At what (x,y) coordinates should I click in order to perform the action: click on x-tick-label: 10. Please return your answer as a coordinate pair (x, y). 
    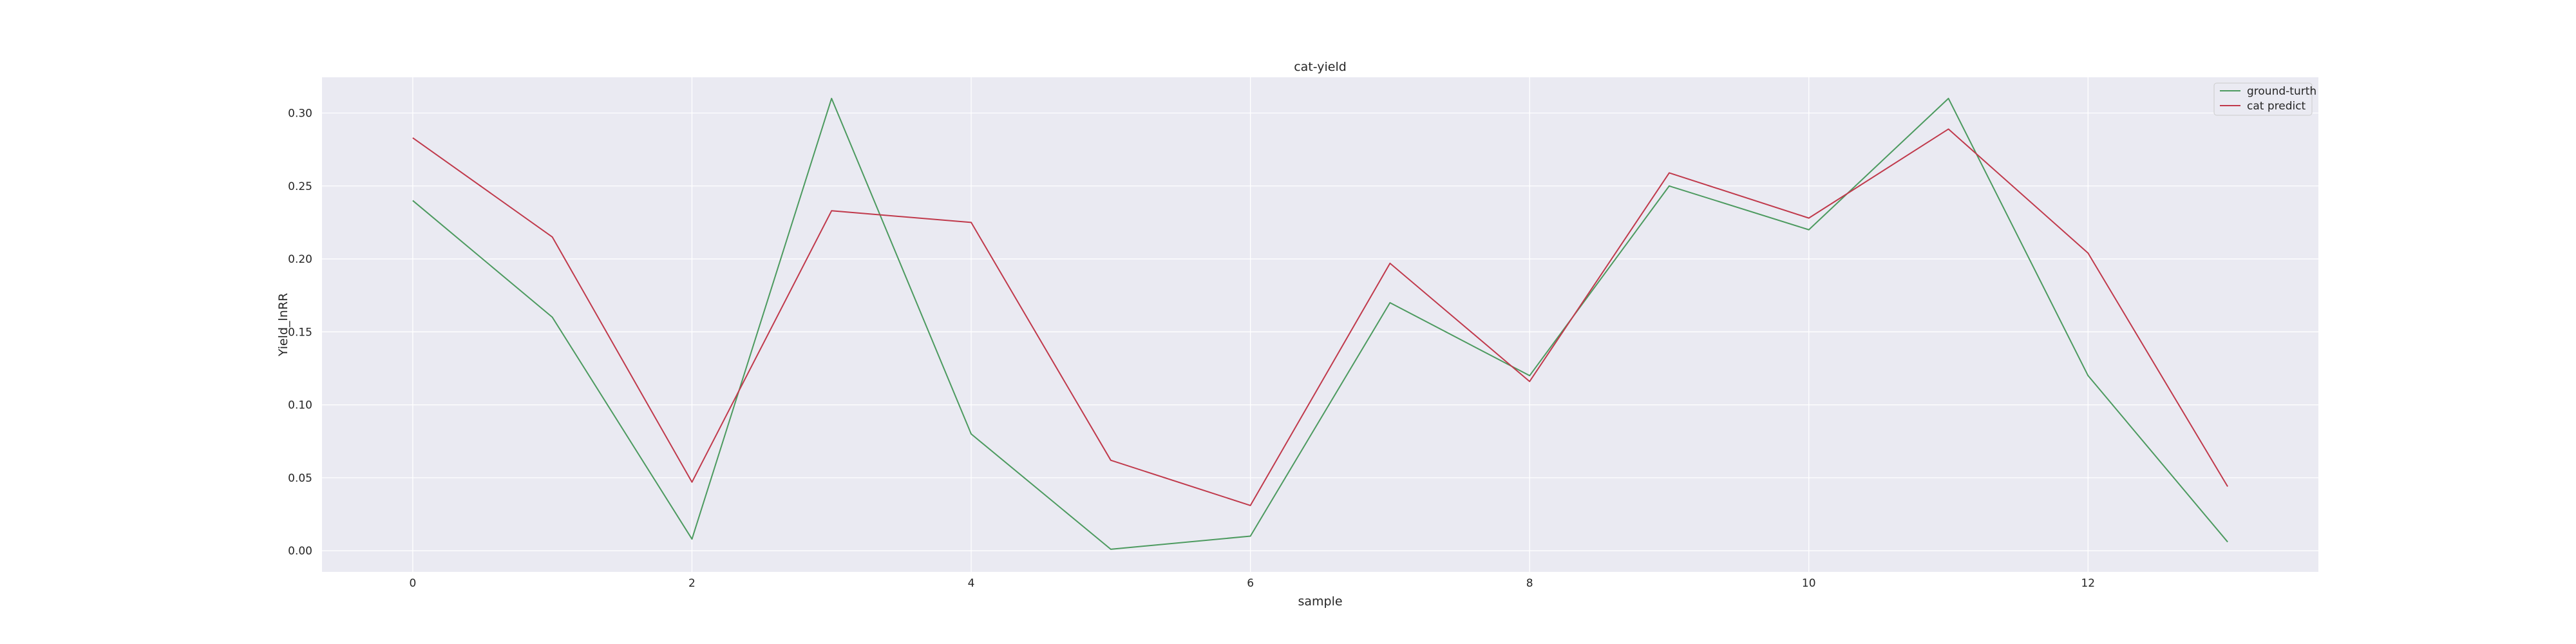
    Looking at the image, I should click on (1809, 583).